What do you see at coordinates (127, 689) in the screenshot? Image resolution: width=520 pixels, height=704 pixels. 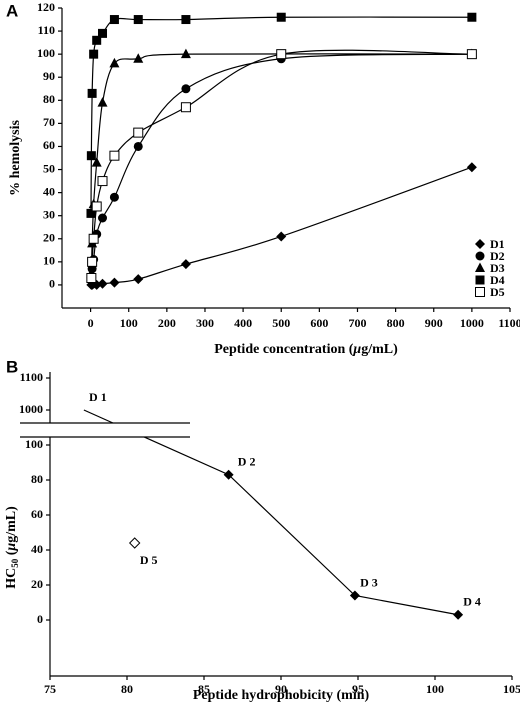 I see `x-tick-label: 80` at bounding box center [127, 689].